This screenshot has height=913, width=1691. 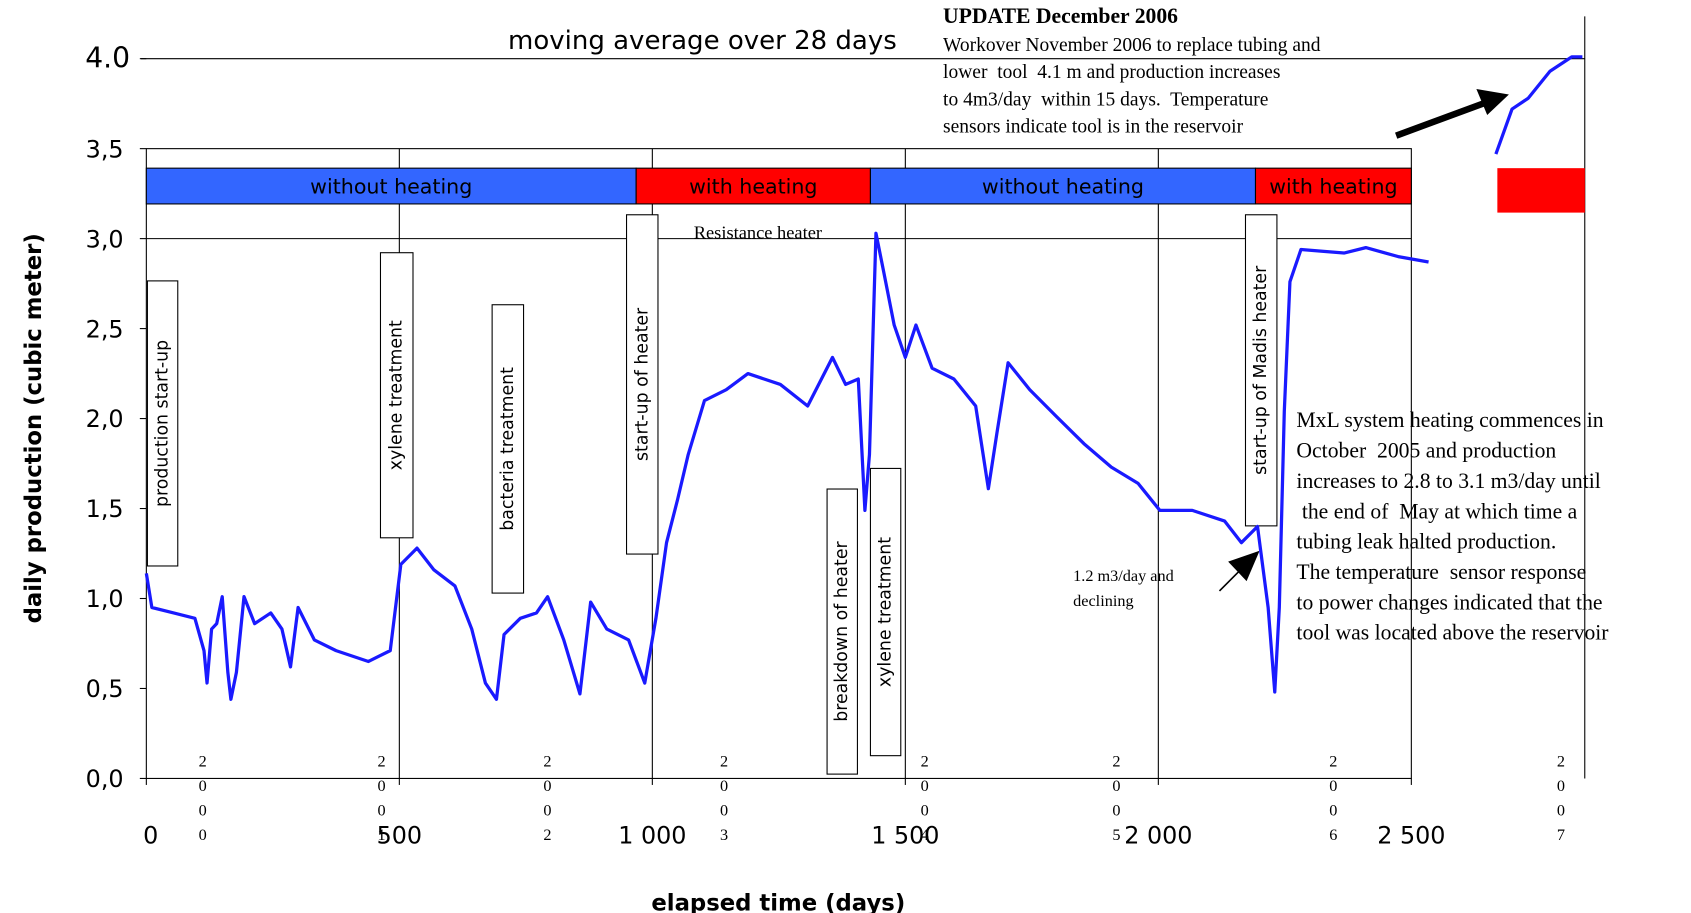 I want to click on x-tick-label: 500, so click(x=399, y=835).